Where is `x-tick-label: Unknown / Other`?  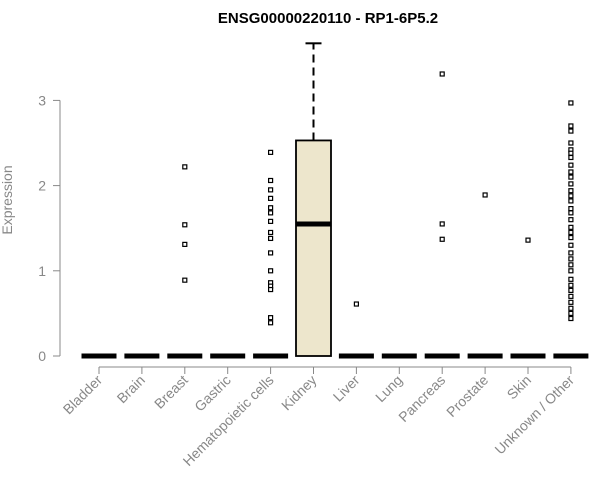 x-tick-label: Unknown / Other is located at coordinates (534, 415).